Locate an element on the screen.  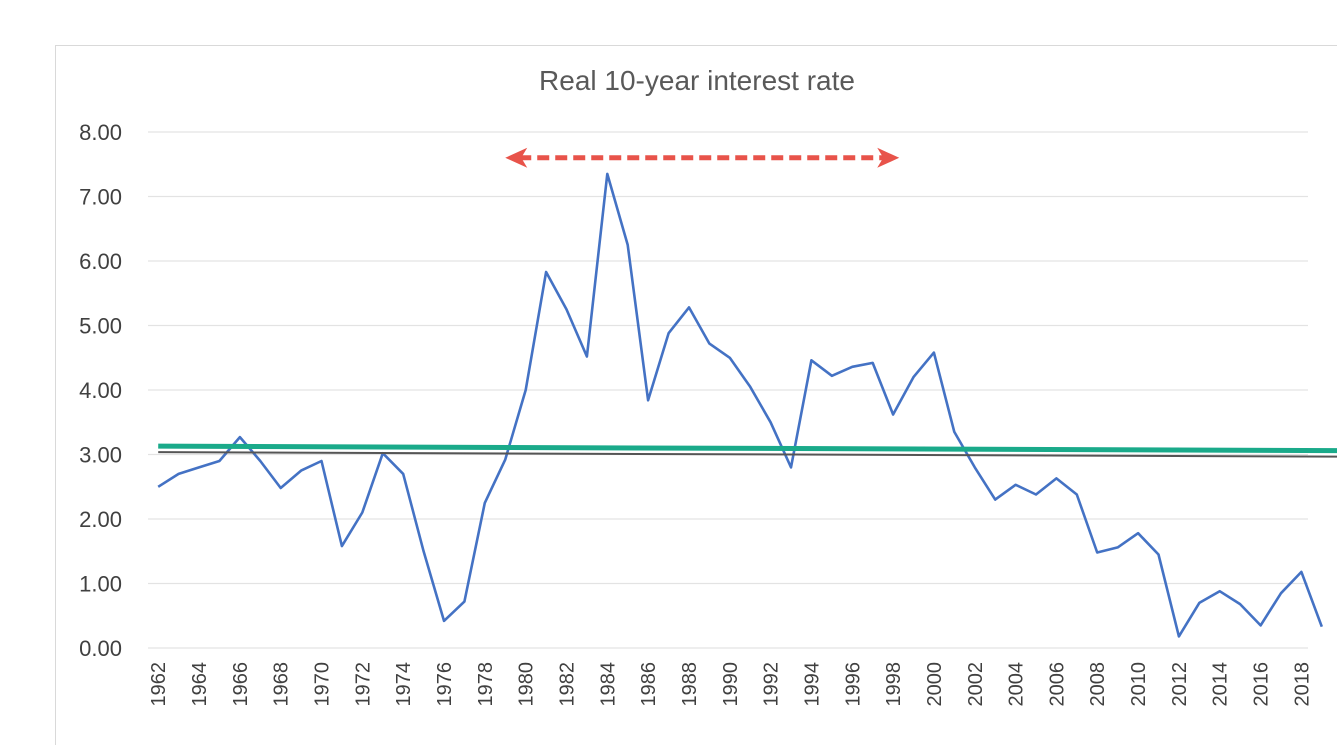
x-tick-label: 1976 is located at coordinates (445, 684).